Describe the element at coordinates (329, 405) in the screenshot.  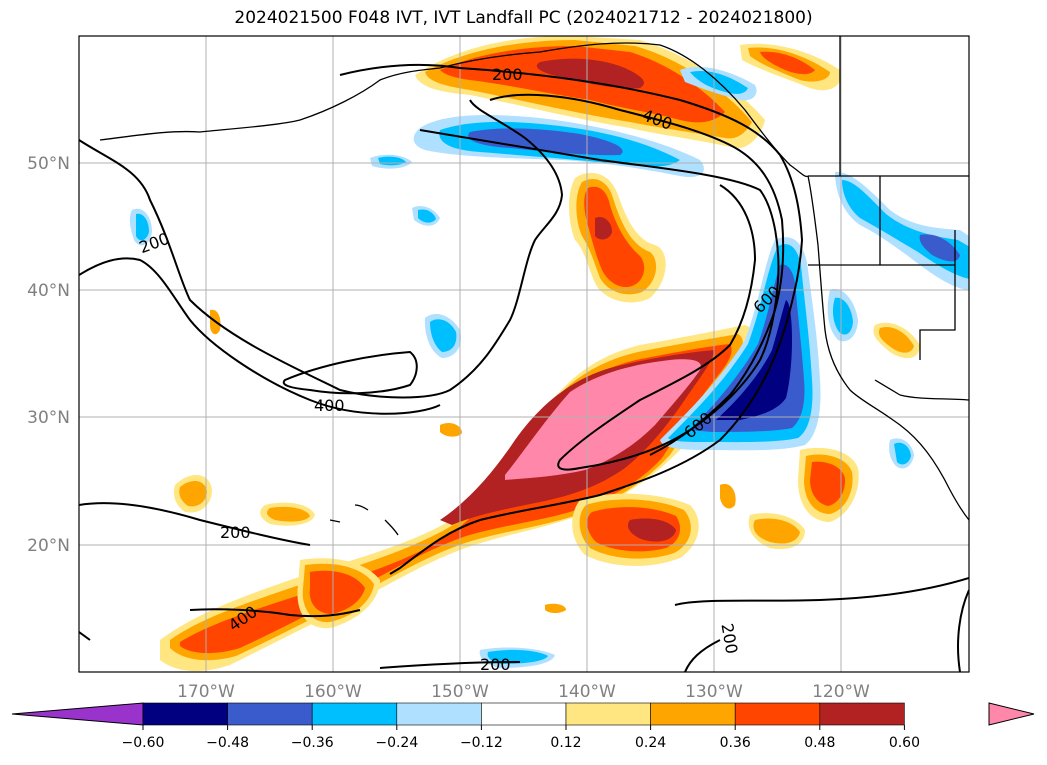
I see `contour-label: 400` at that location.